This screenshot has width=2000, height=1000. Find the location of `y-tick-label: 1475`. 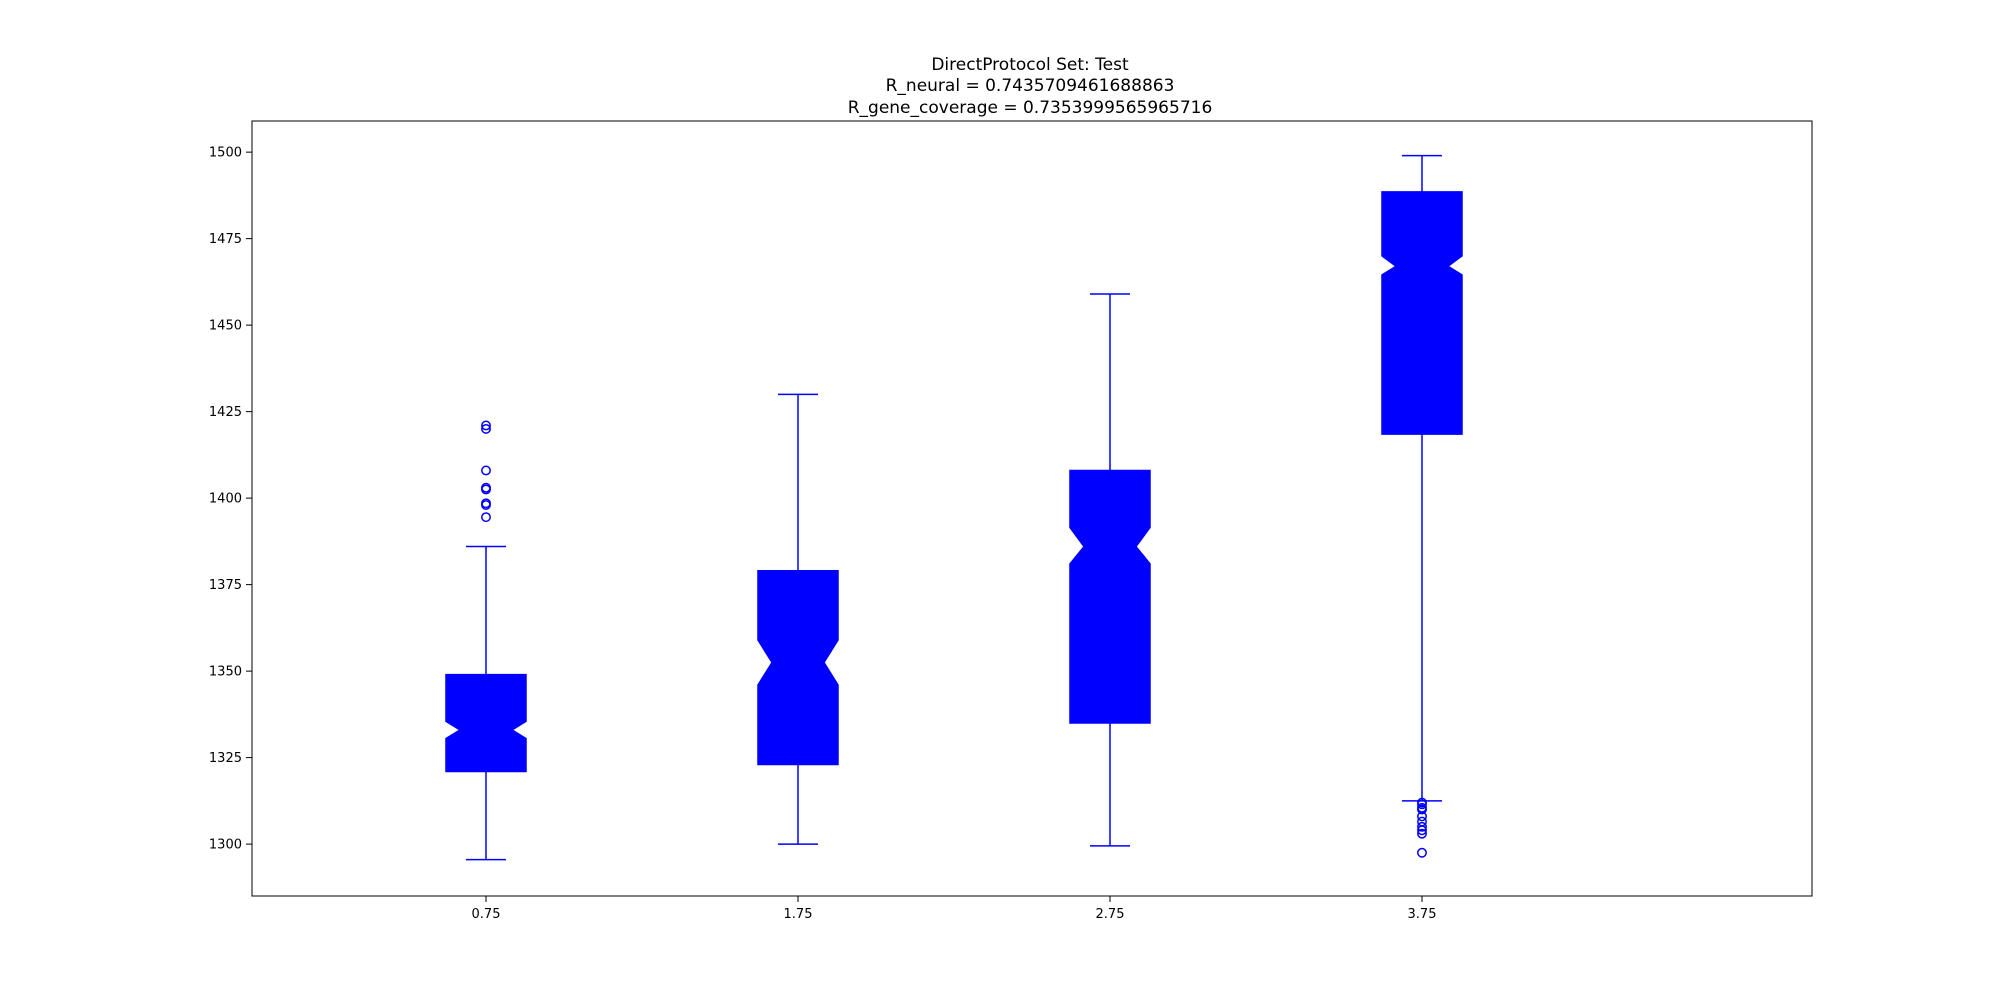

y-tick-label: 1475 is located at coordinates (225, 239).